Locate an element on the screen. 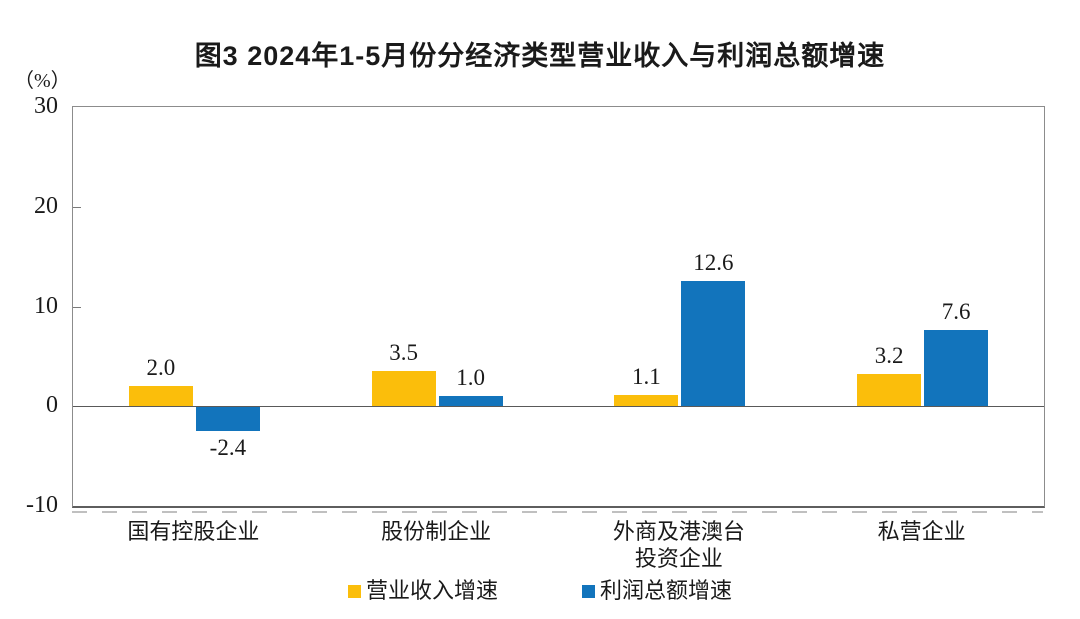 The image size is (1080, 619). legend-item-profit: 利润总额增速 is located at coordinates (657, 591).